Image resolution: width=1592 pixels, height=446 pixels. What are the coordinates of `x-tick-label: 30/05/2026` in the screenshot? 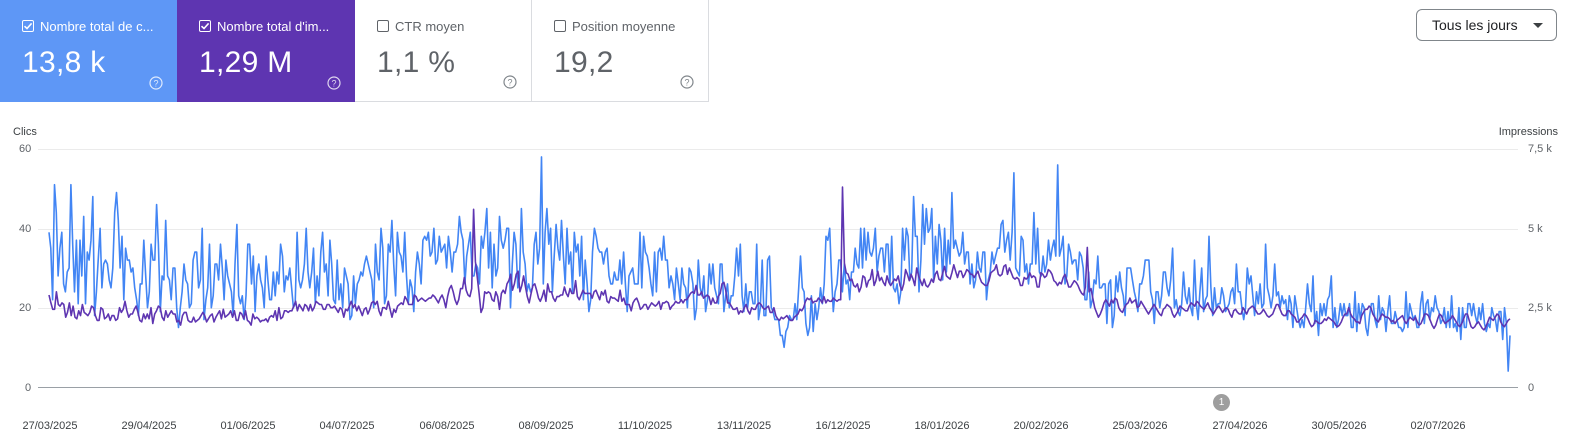 It's located at (1339, 426).